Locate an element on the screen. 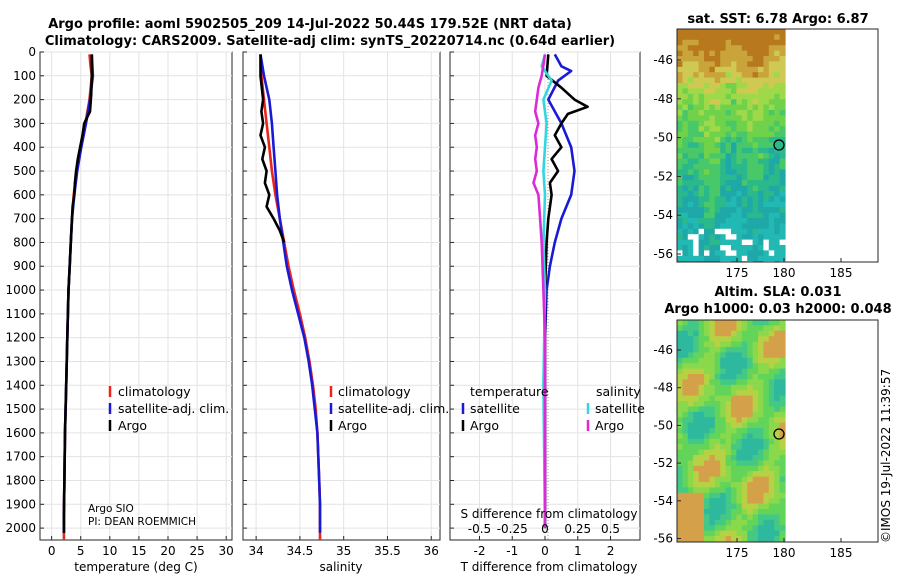 This screenshot has width=900, height=580. sla-map-lon-tick-label: 180 is located at coordinates (784, 553).